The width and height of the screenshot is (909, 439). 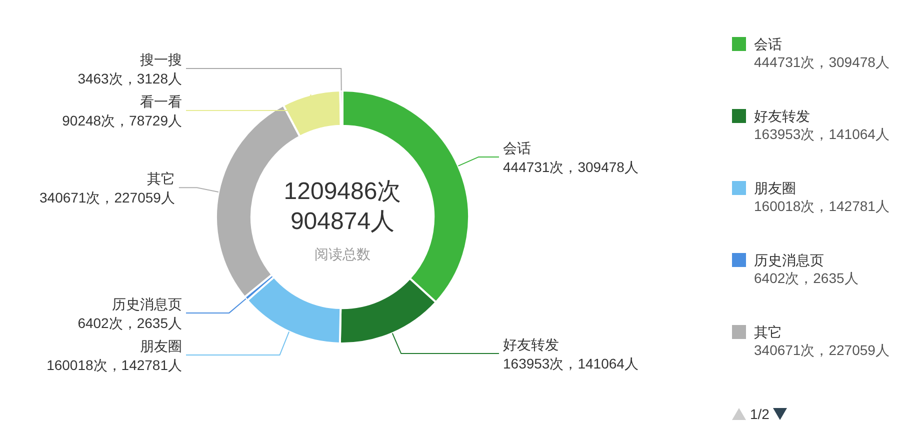 What do you see at coordinates (161, 346) in the screenshot?
I see `slice-label: 朋友圈` at bounding box center [161, 346].